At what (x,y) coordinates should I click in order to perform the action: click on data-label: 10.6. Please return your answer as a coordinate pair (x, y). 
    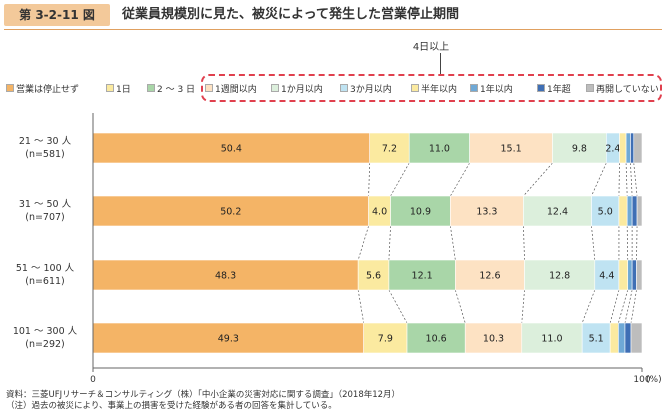
    Looking at the image, I should click on (436, 339).